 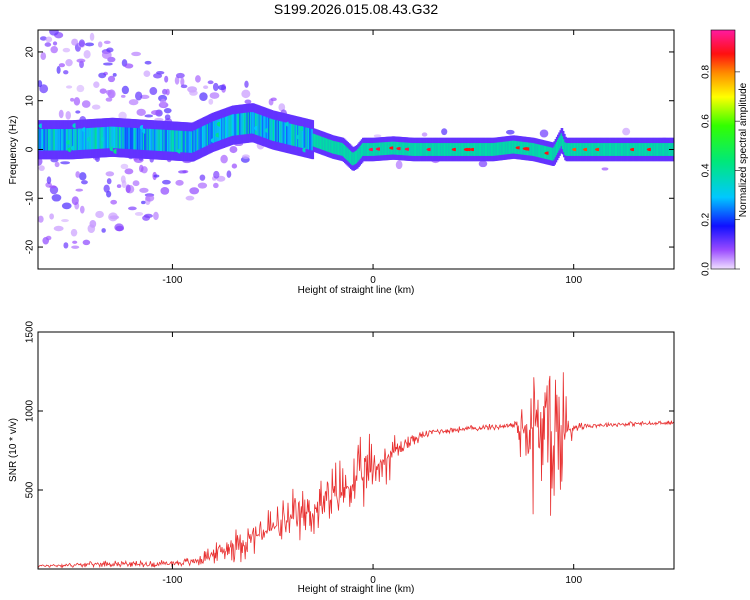 I want to click on colorbar-ticks: 0.0 0.2 0.4 0.6 0.8, so click(x=720, y=170).